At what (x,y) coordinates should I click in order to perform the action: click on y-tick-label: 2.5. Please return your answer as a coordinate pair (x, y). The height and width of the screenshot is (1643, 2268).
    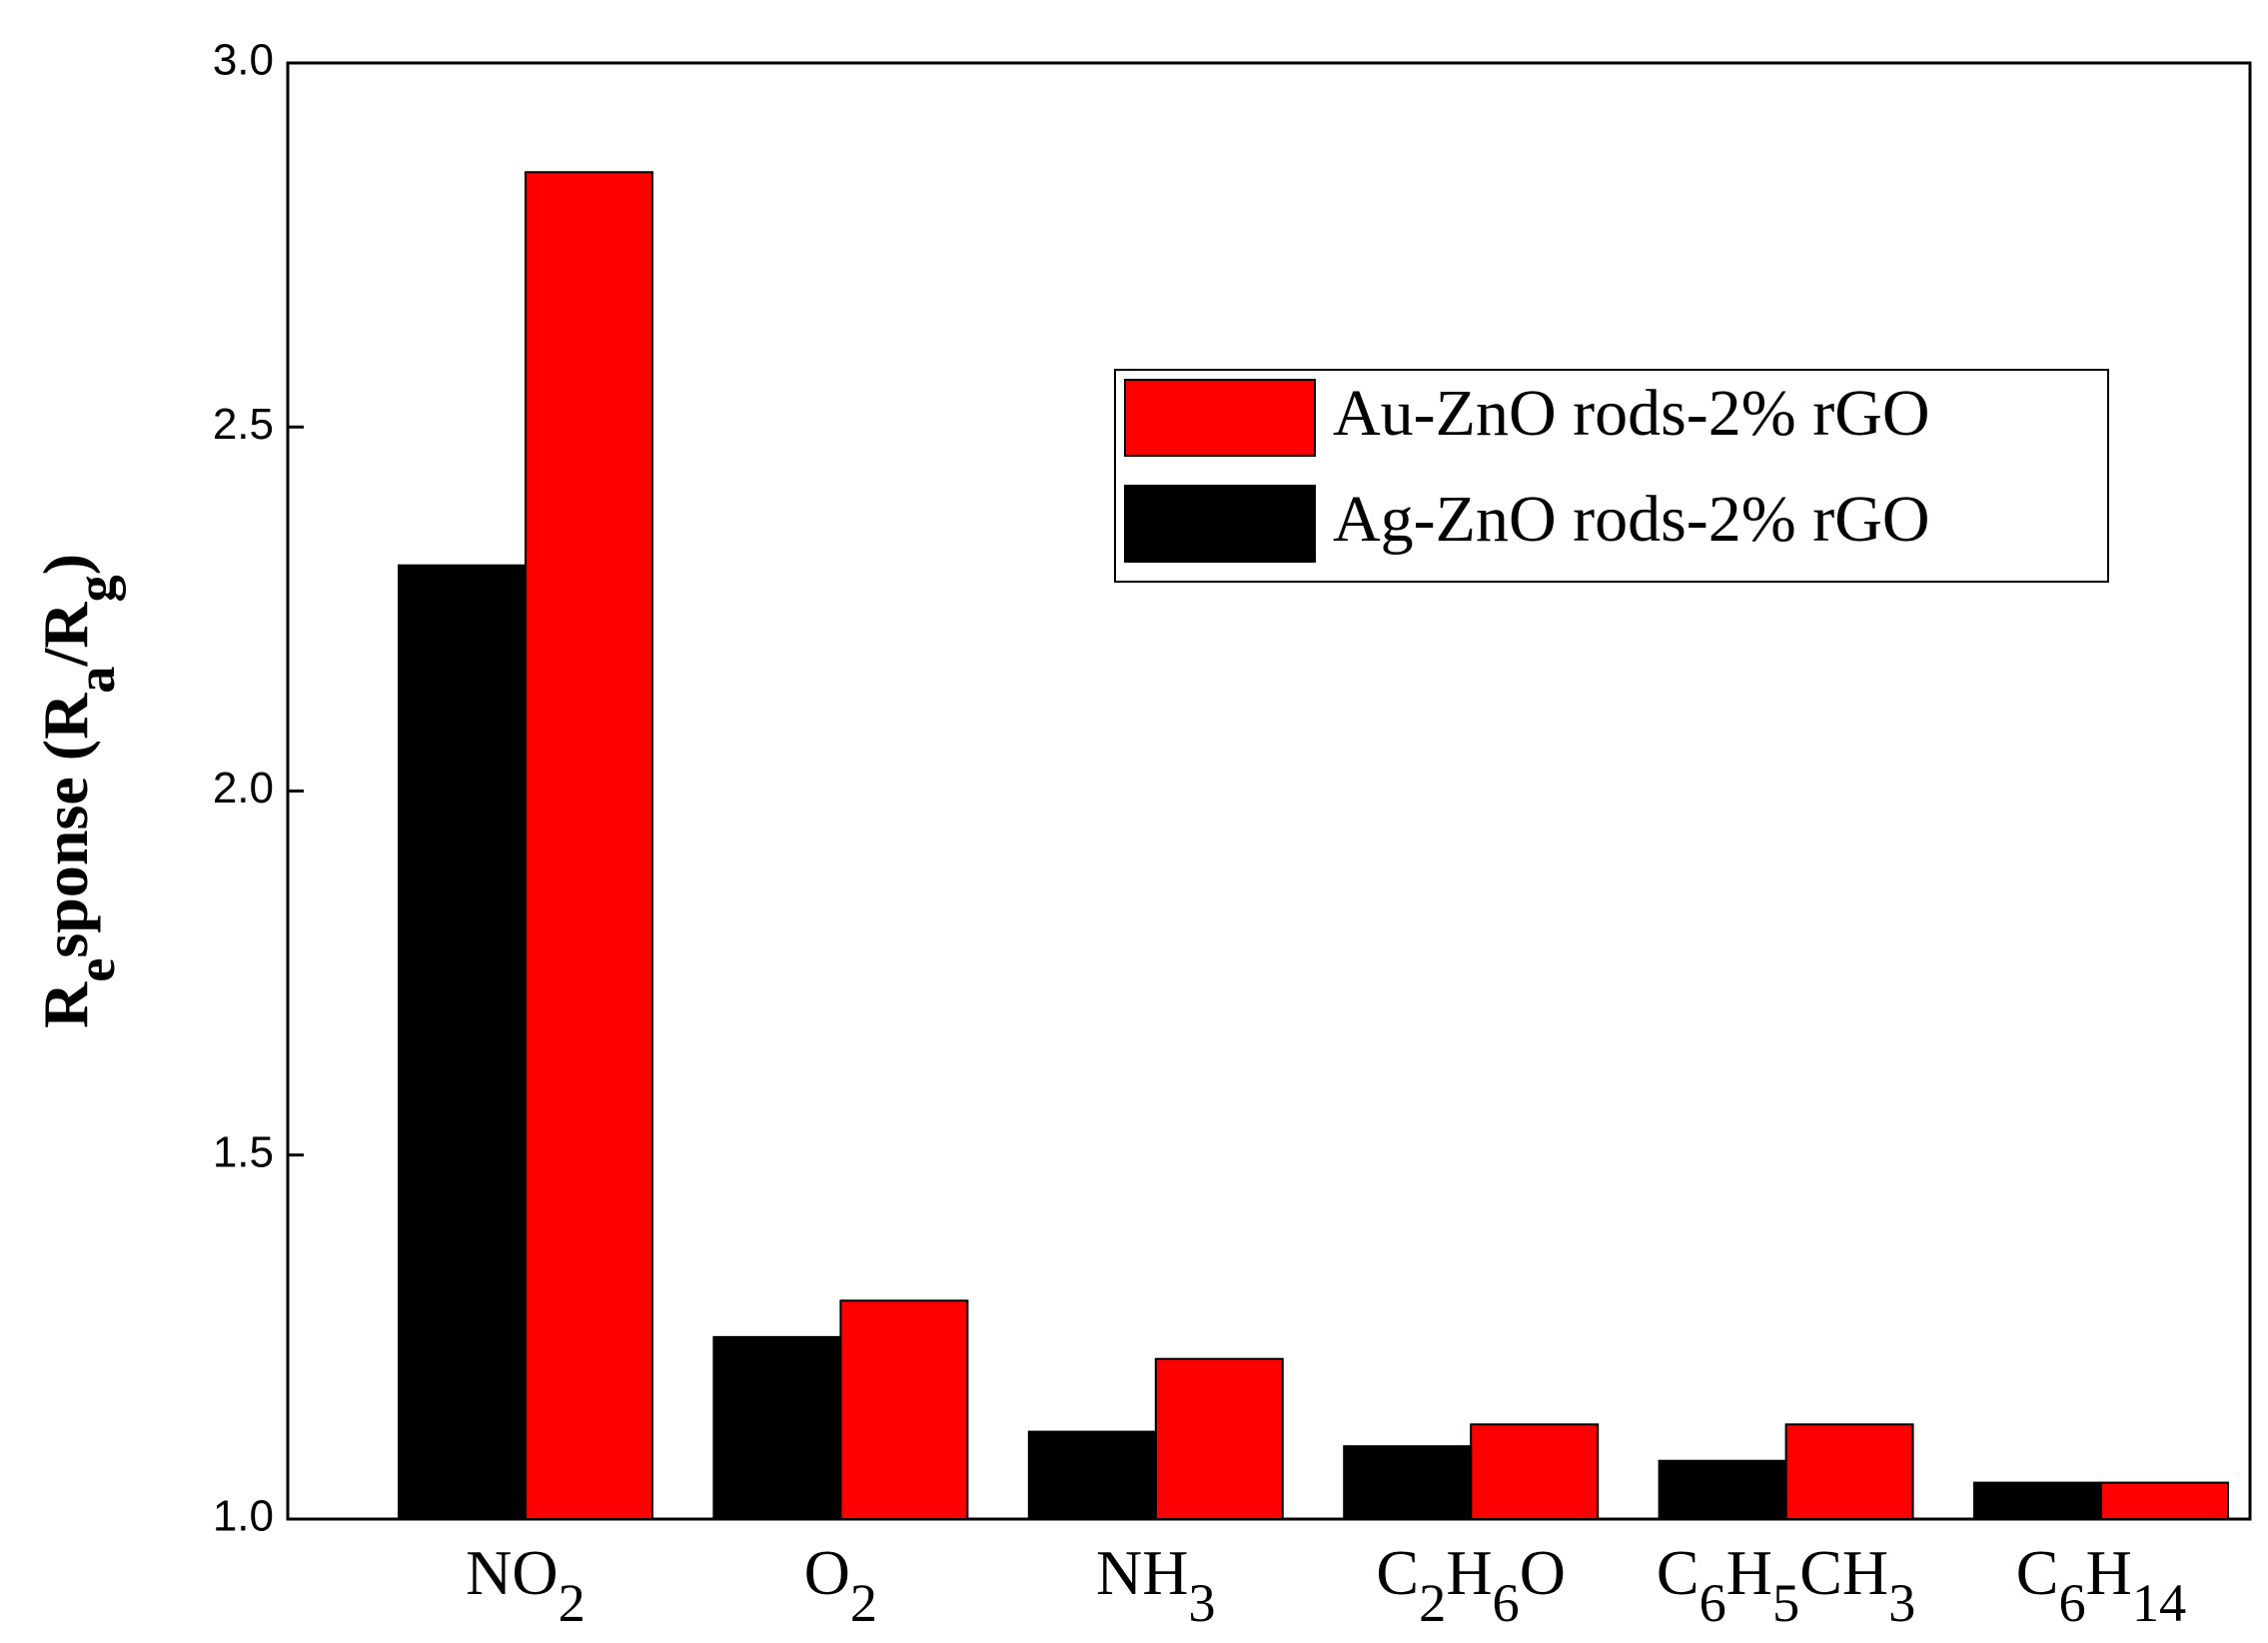
    Looking at the image, I should click on (243, 424).